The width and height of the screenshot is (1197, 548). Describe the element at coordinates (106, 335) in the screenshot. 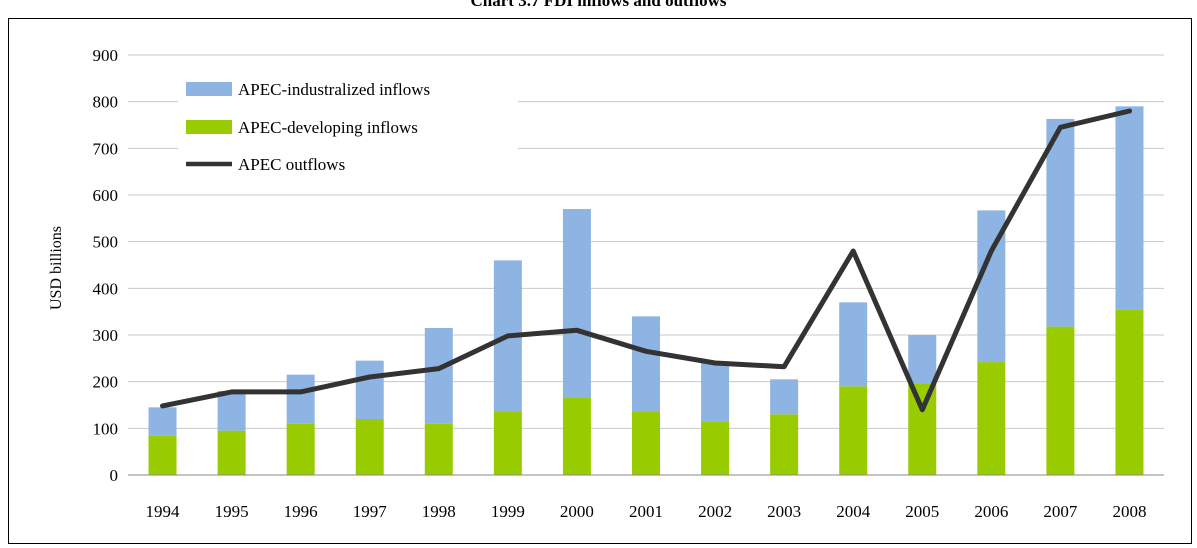

I see `y-tick-label: 300` at that location.